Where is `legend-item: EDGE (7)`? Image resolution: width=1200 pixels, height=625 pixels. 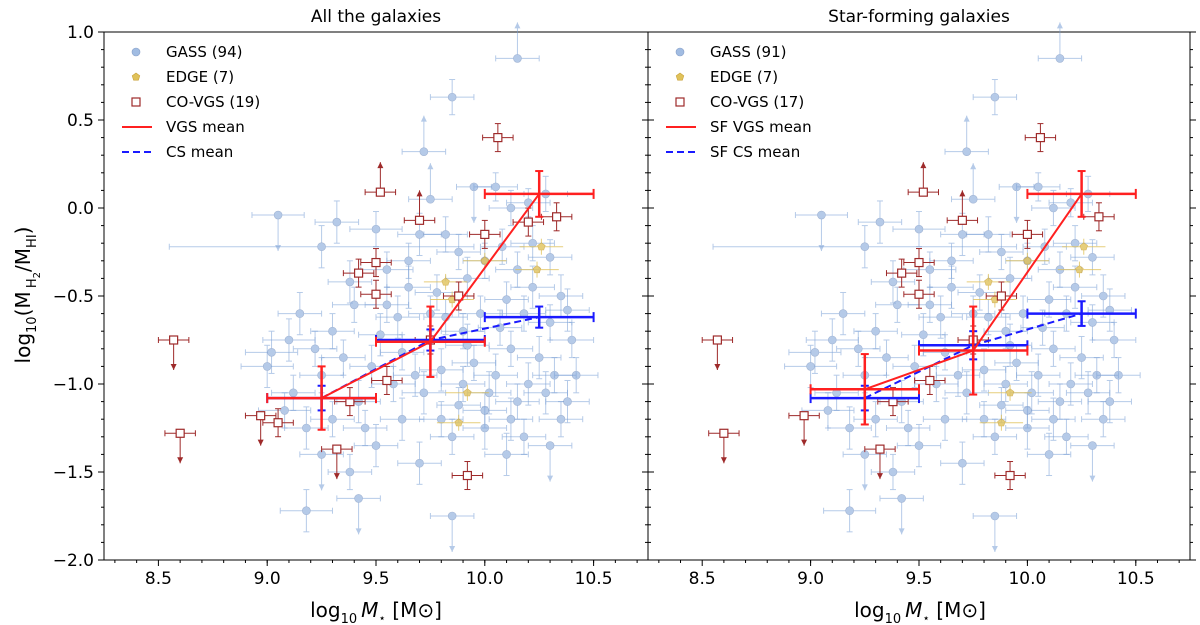
legend-item: EDGE (7) is located at coordinates (182, 77).